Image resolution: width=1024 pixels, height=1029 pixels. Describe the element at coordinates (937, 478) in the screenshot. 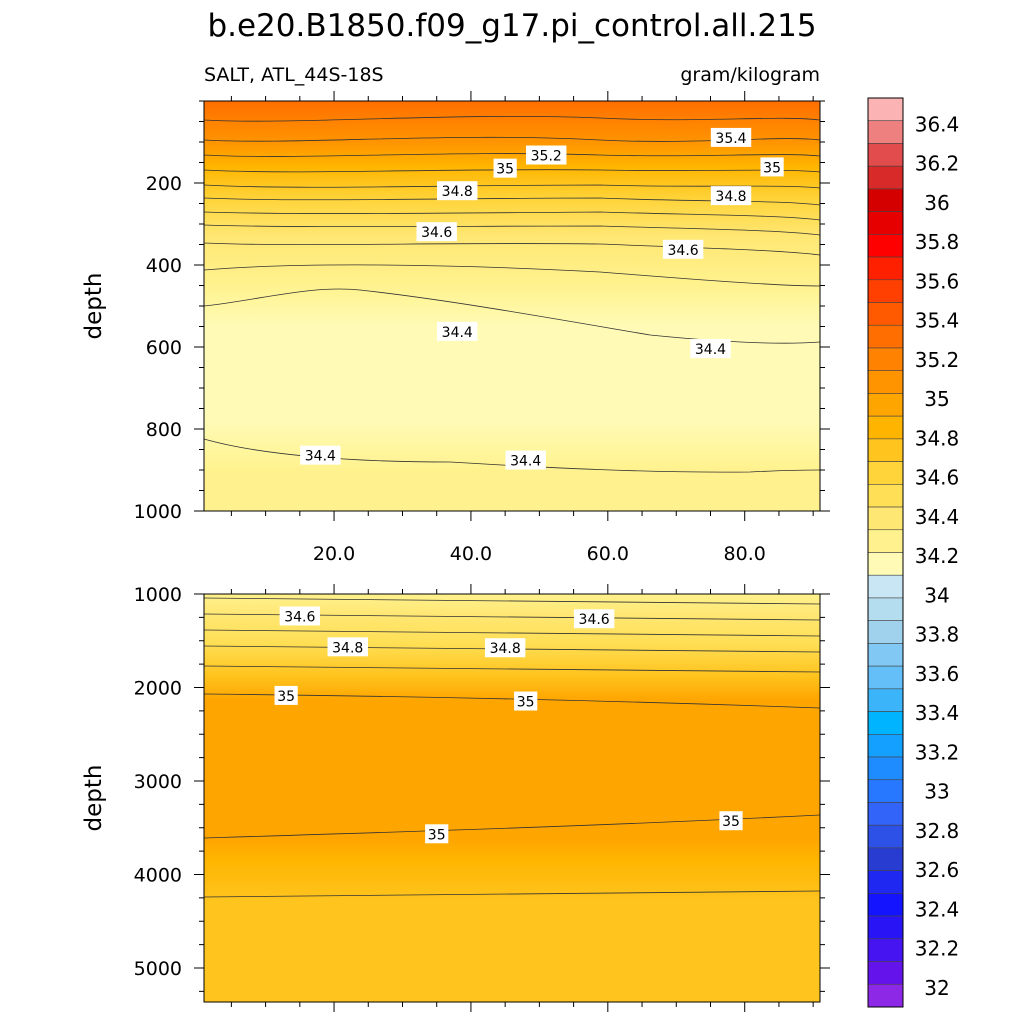

I see `colorbar-label: 34.6` at that location.